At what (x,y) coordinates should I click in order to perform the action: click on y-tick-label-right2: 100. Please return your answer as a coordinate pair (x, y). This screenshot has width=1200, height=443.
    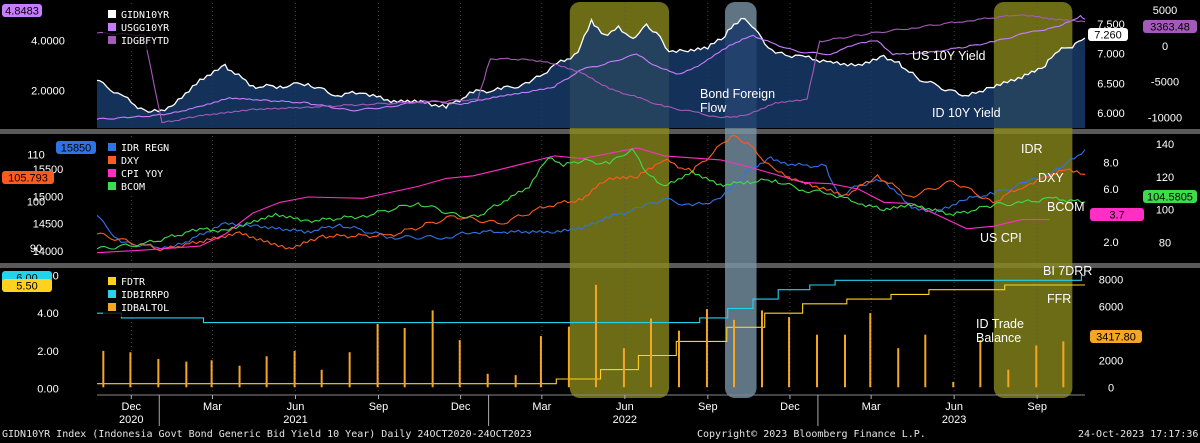
    Looking at the image, I should click on (1165, 211).